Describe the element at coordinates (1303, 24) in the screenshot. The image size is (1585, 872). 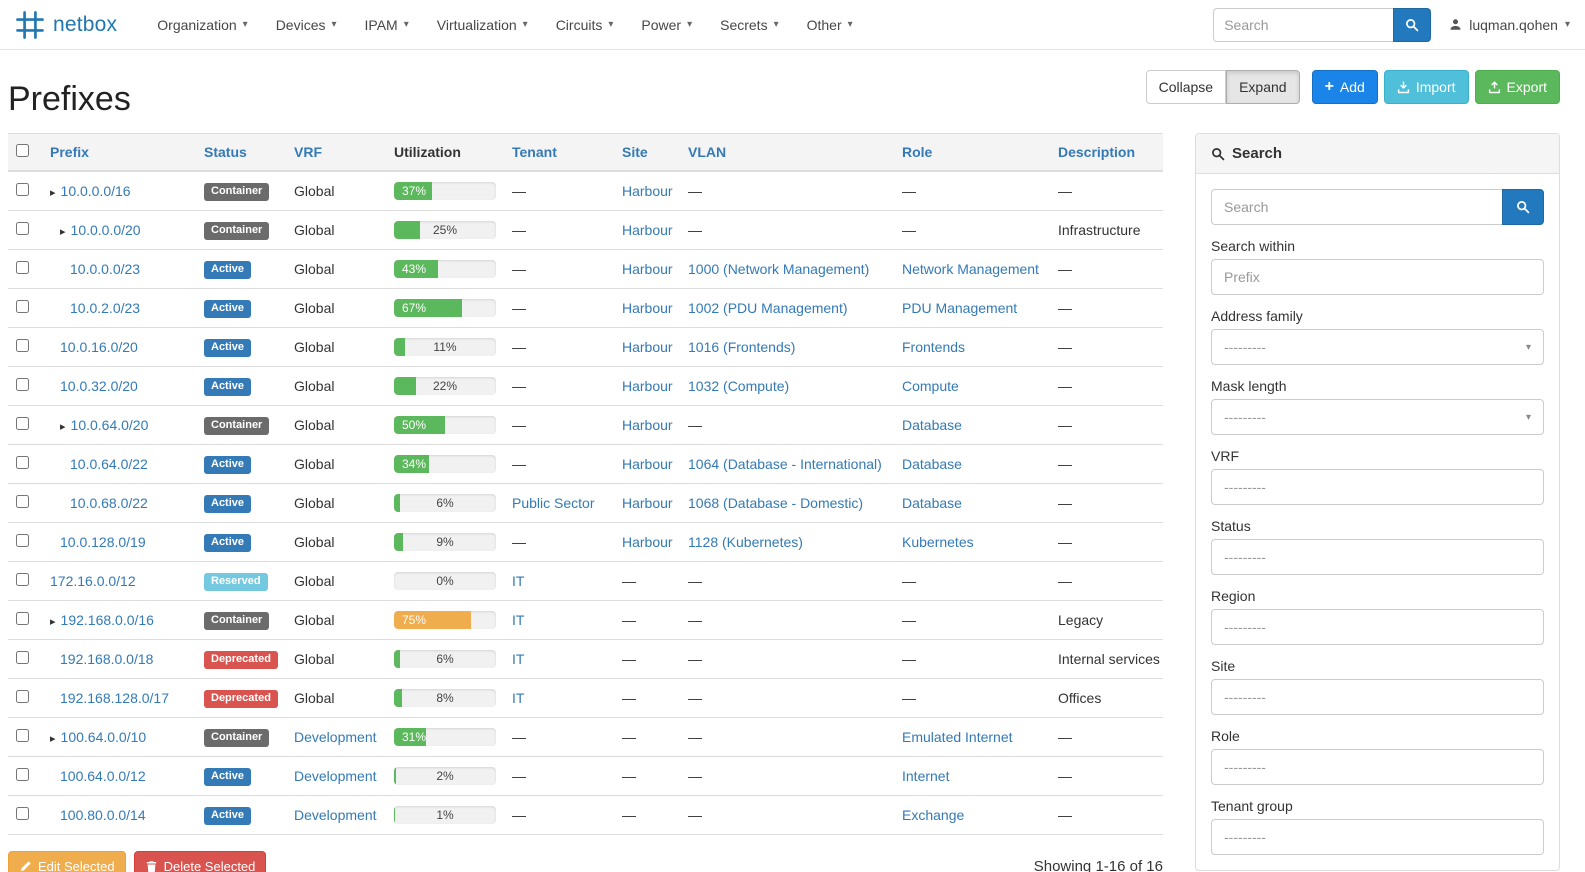
I see `navbar-search-input` at that location.